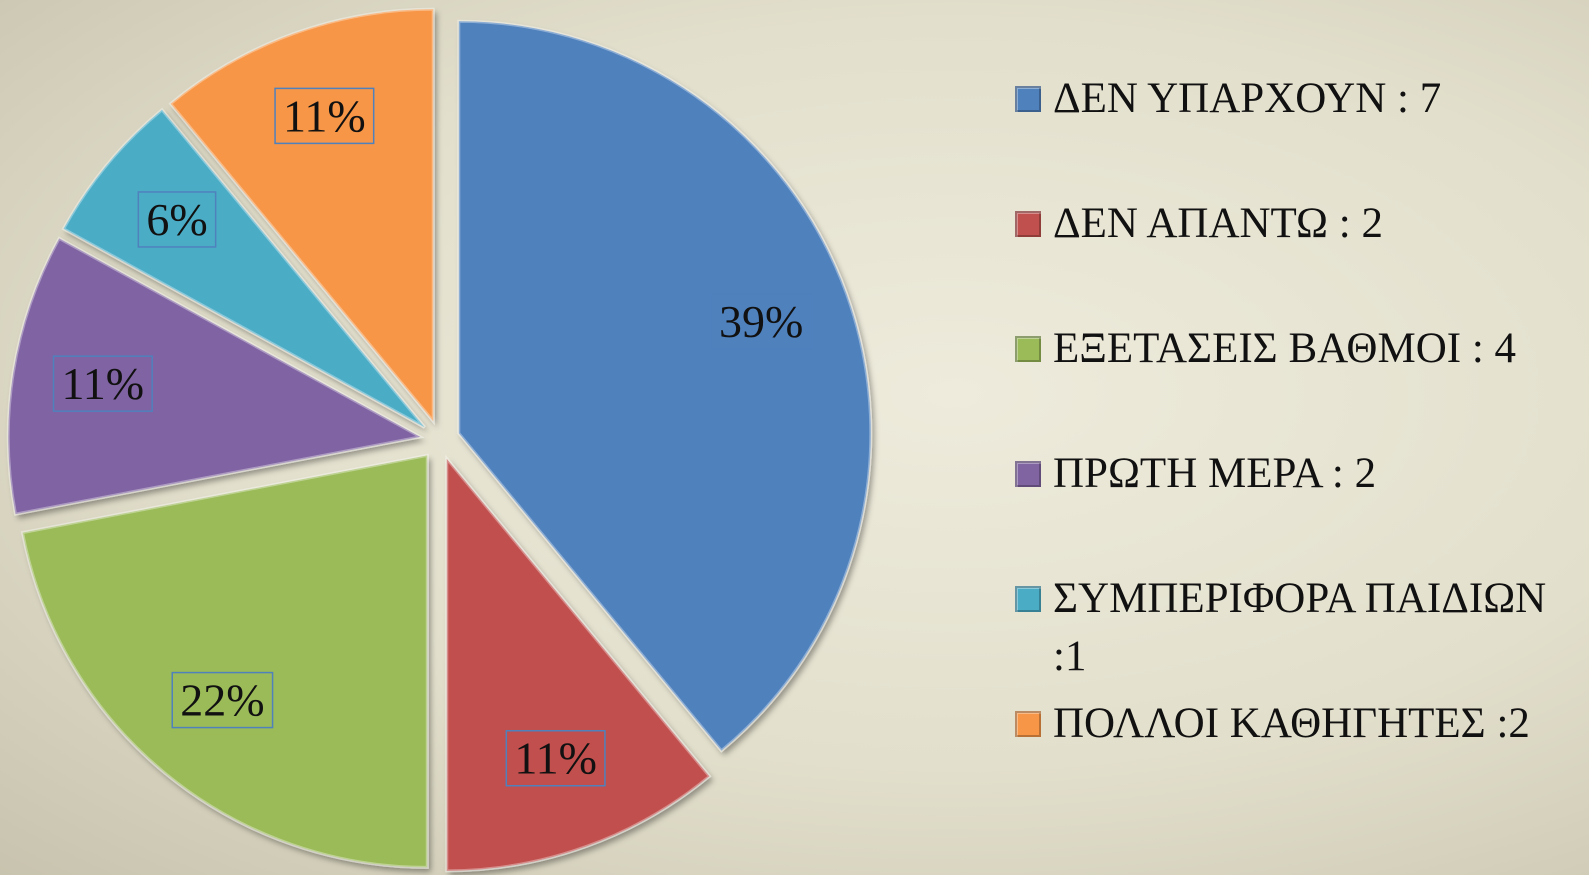 This screenshot has width=1589, height=875. I want to click on legend-label: ΠΡΩΤΗ ΜΕΡΑ : 2, so click(1215, 473).